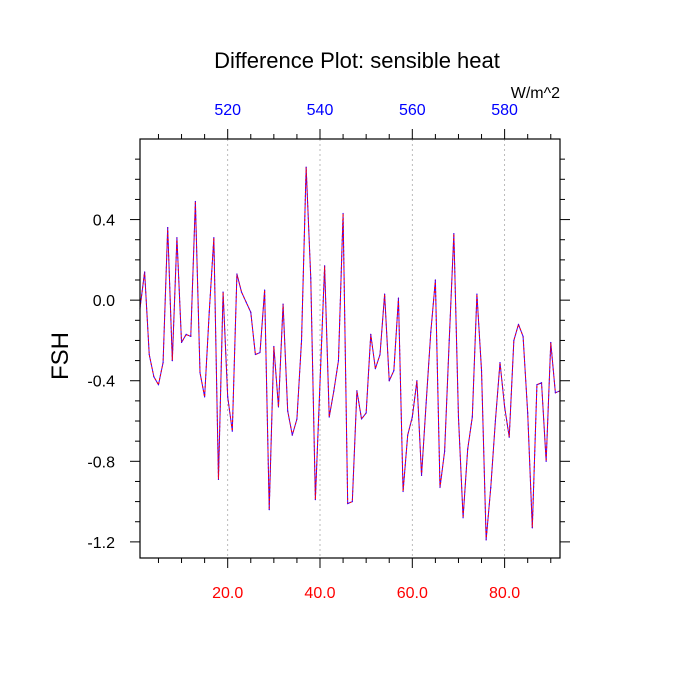 The image size is (700, 700). What do you see at coordinates (227, 110) in the screenshot?
I see `x-tick-label-top: 520` at bounding box center [227, 110].